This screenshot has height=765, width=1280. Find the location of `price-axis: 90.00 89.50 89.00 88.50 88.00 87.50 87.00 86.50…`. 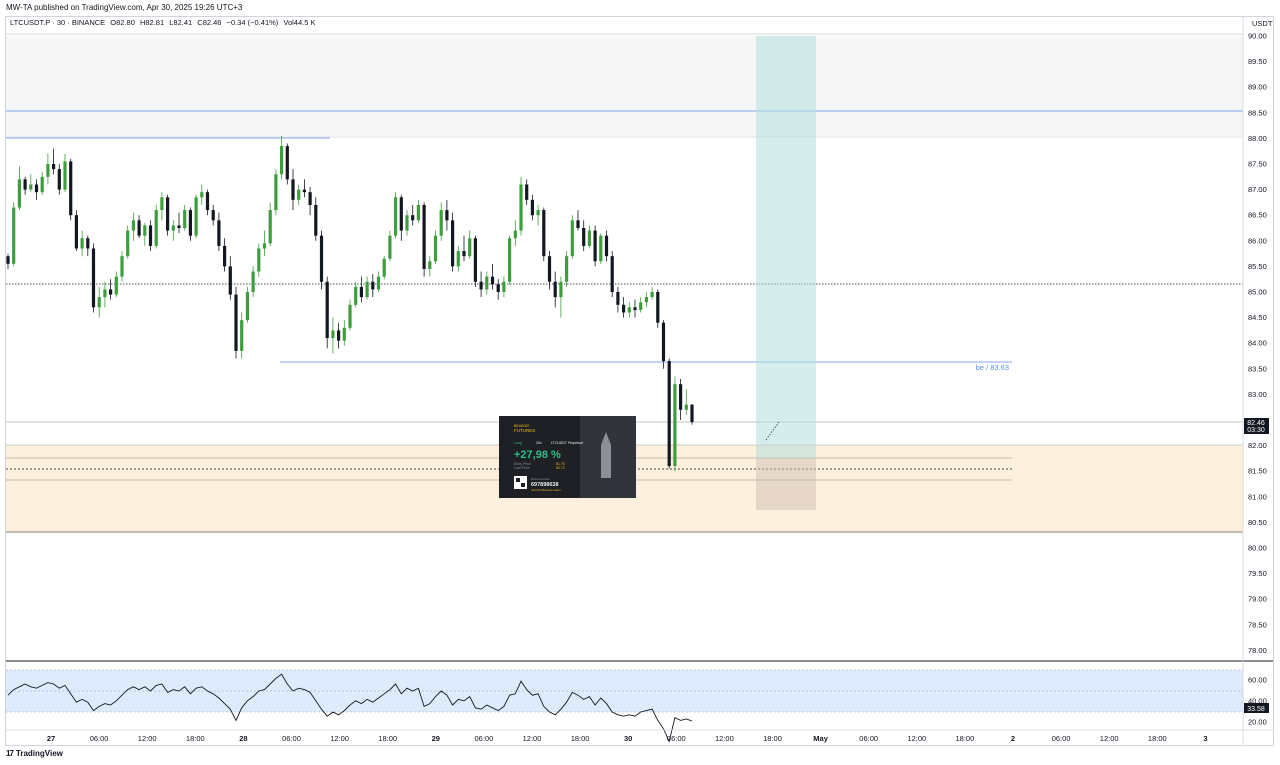

price-axis: 90.00 89.50 89.00 88.50 88.00 87.50 87.00 86.50… is located at coordinates (1257, 343).